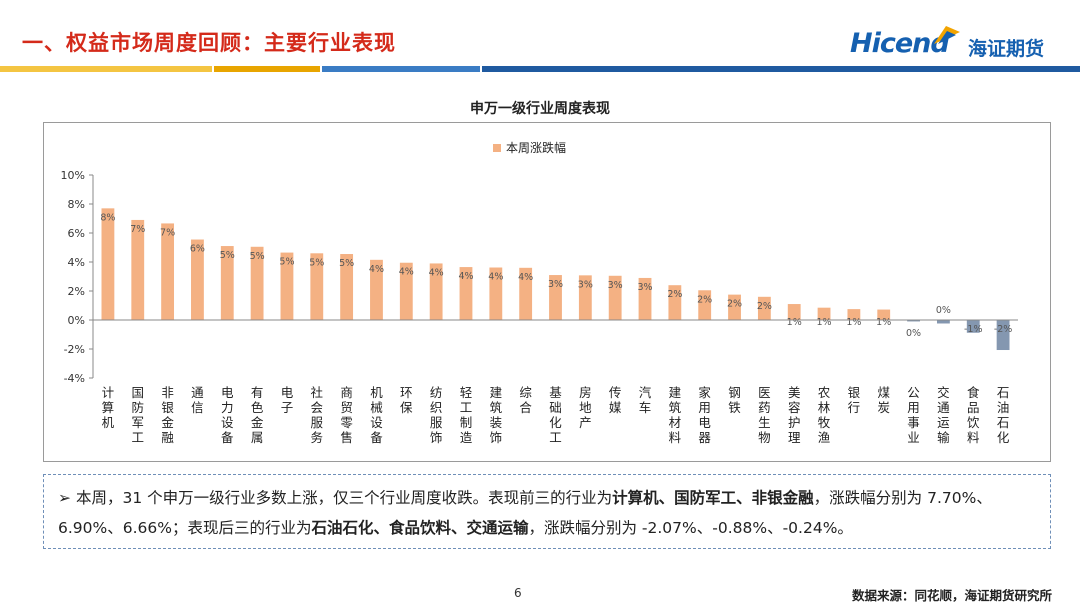  What do you see at coordinates (466, 415) in the screenshot?
I see `category-label: 轻工制造` at bounding box center [466, 415].